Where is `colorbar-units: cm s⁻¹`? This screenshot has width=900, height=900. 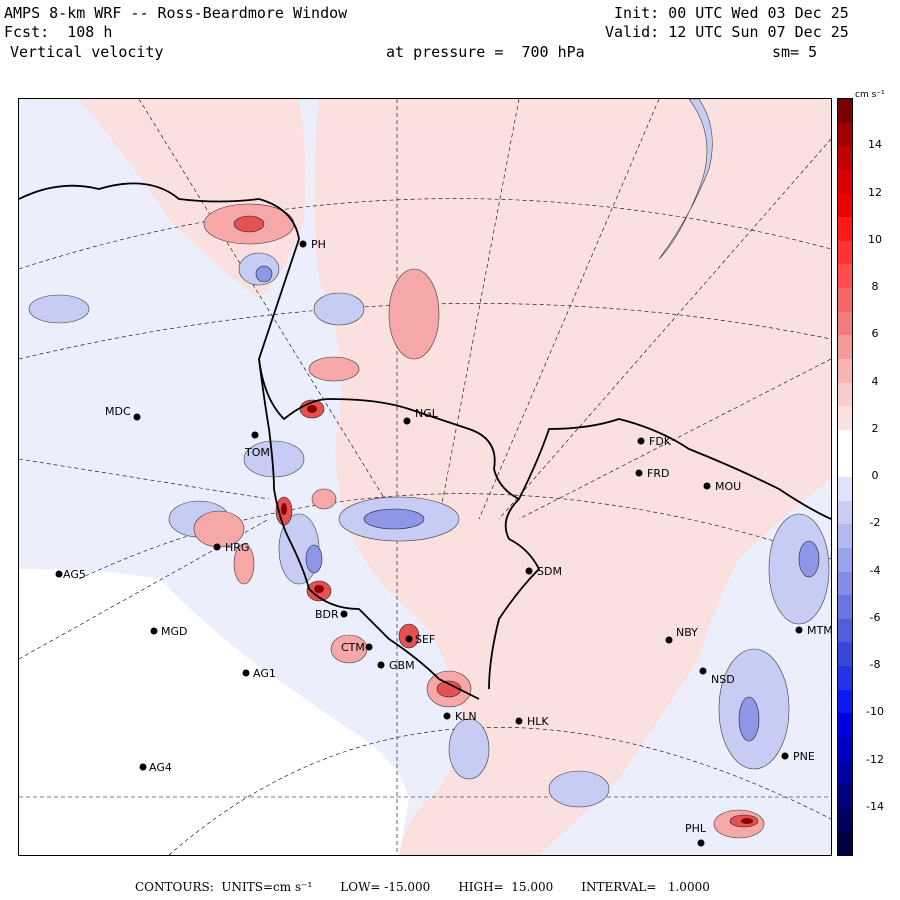 colorbar-units: cm s⁻¹ is located at coordinates (870, 95).